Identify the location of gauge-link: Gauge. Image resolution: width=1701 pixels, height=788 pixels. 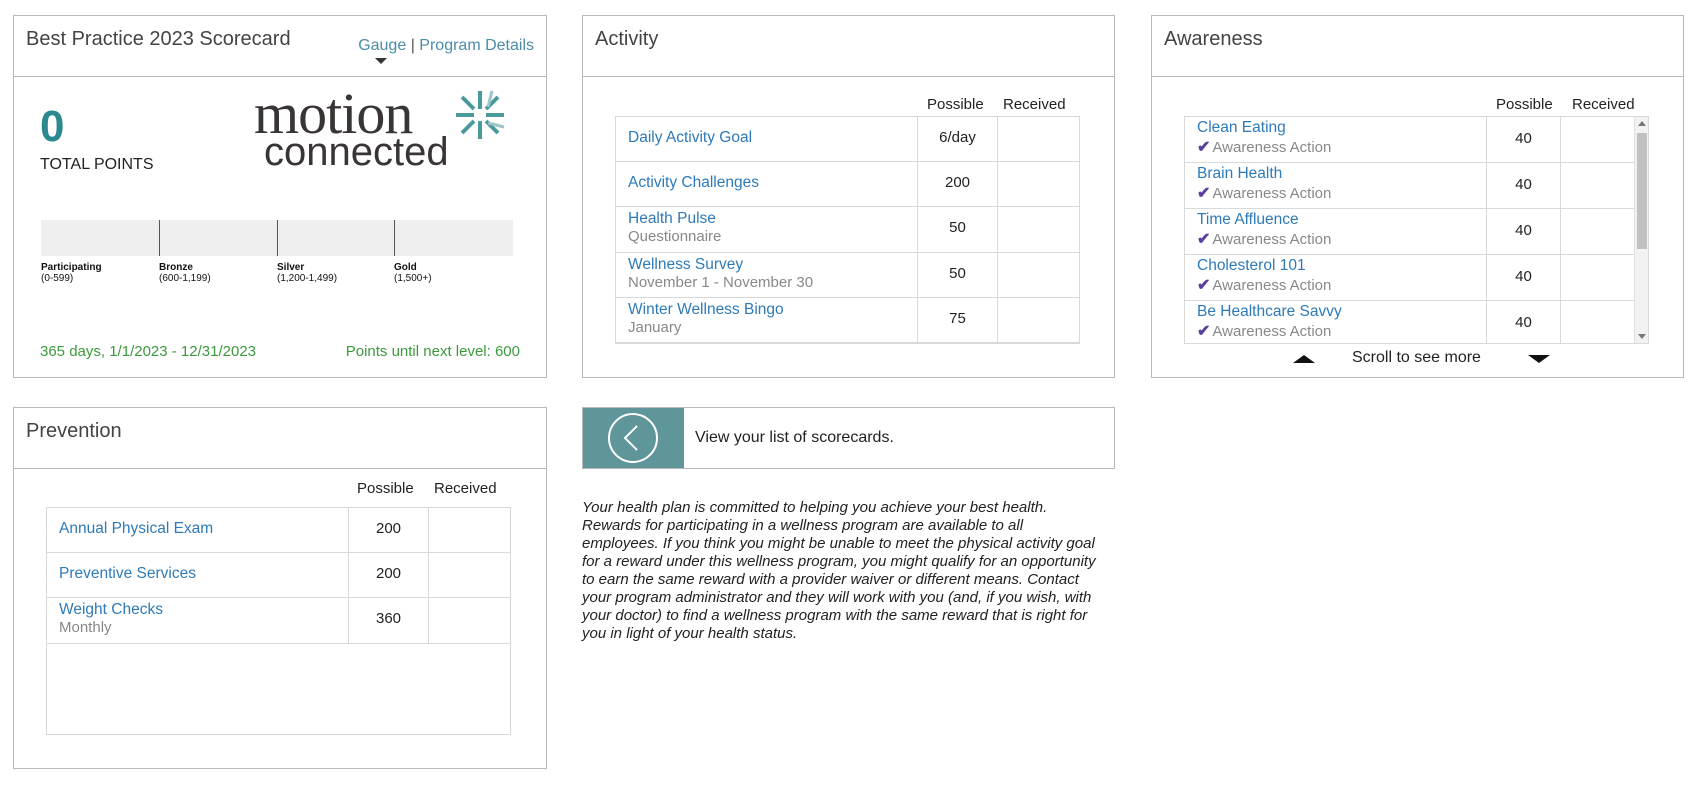
(382, 45).